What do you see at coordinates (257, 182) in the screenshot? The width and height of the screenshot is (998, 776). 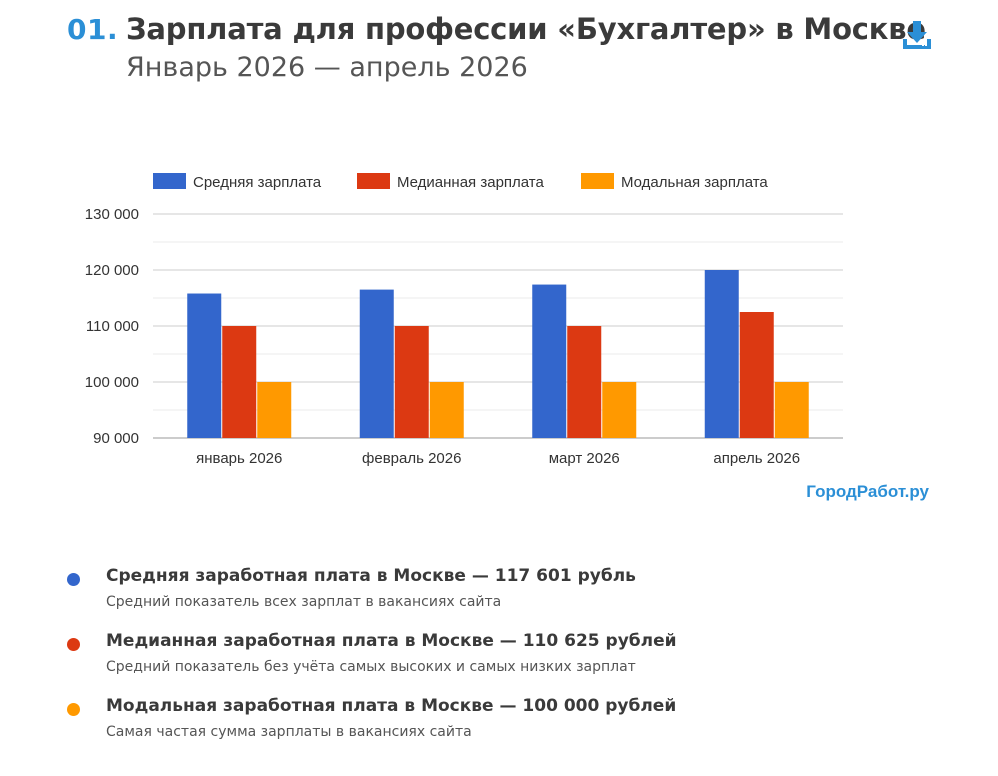 I see `legend-label: Средняя зарплата` at bounding box center [257, 182].